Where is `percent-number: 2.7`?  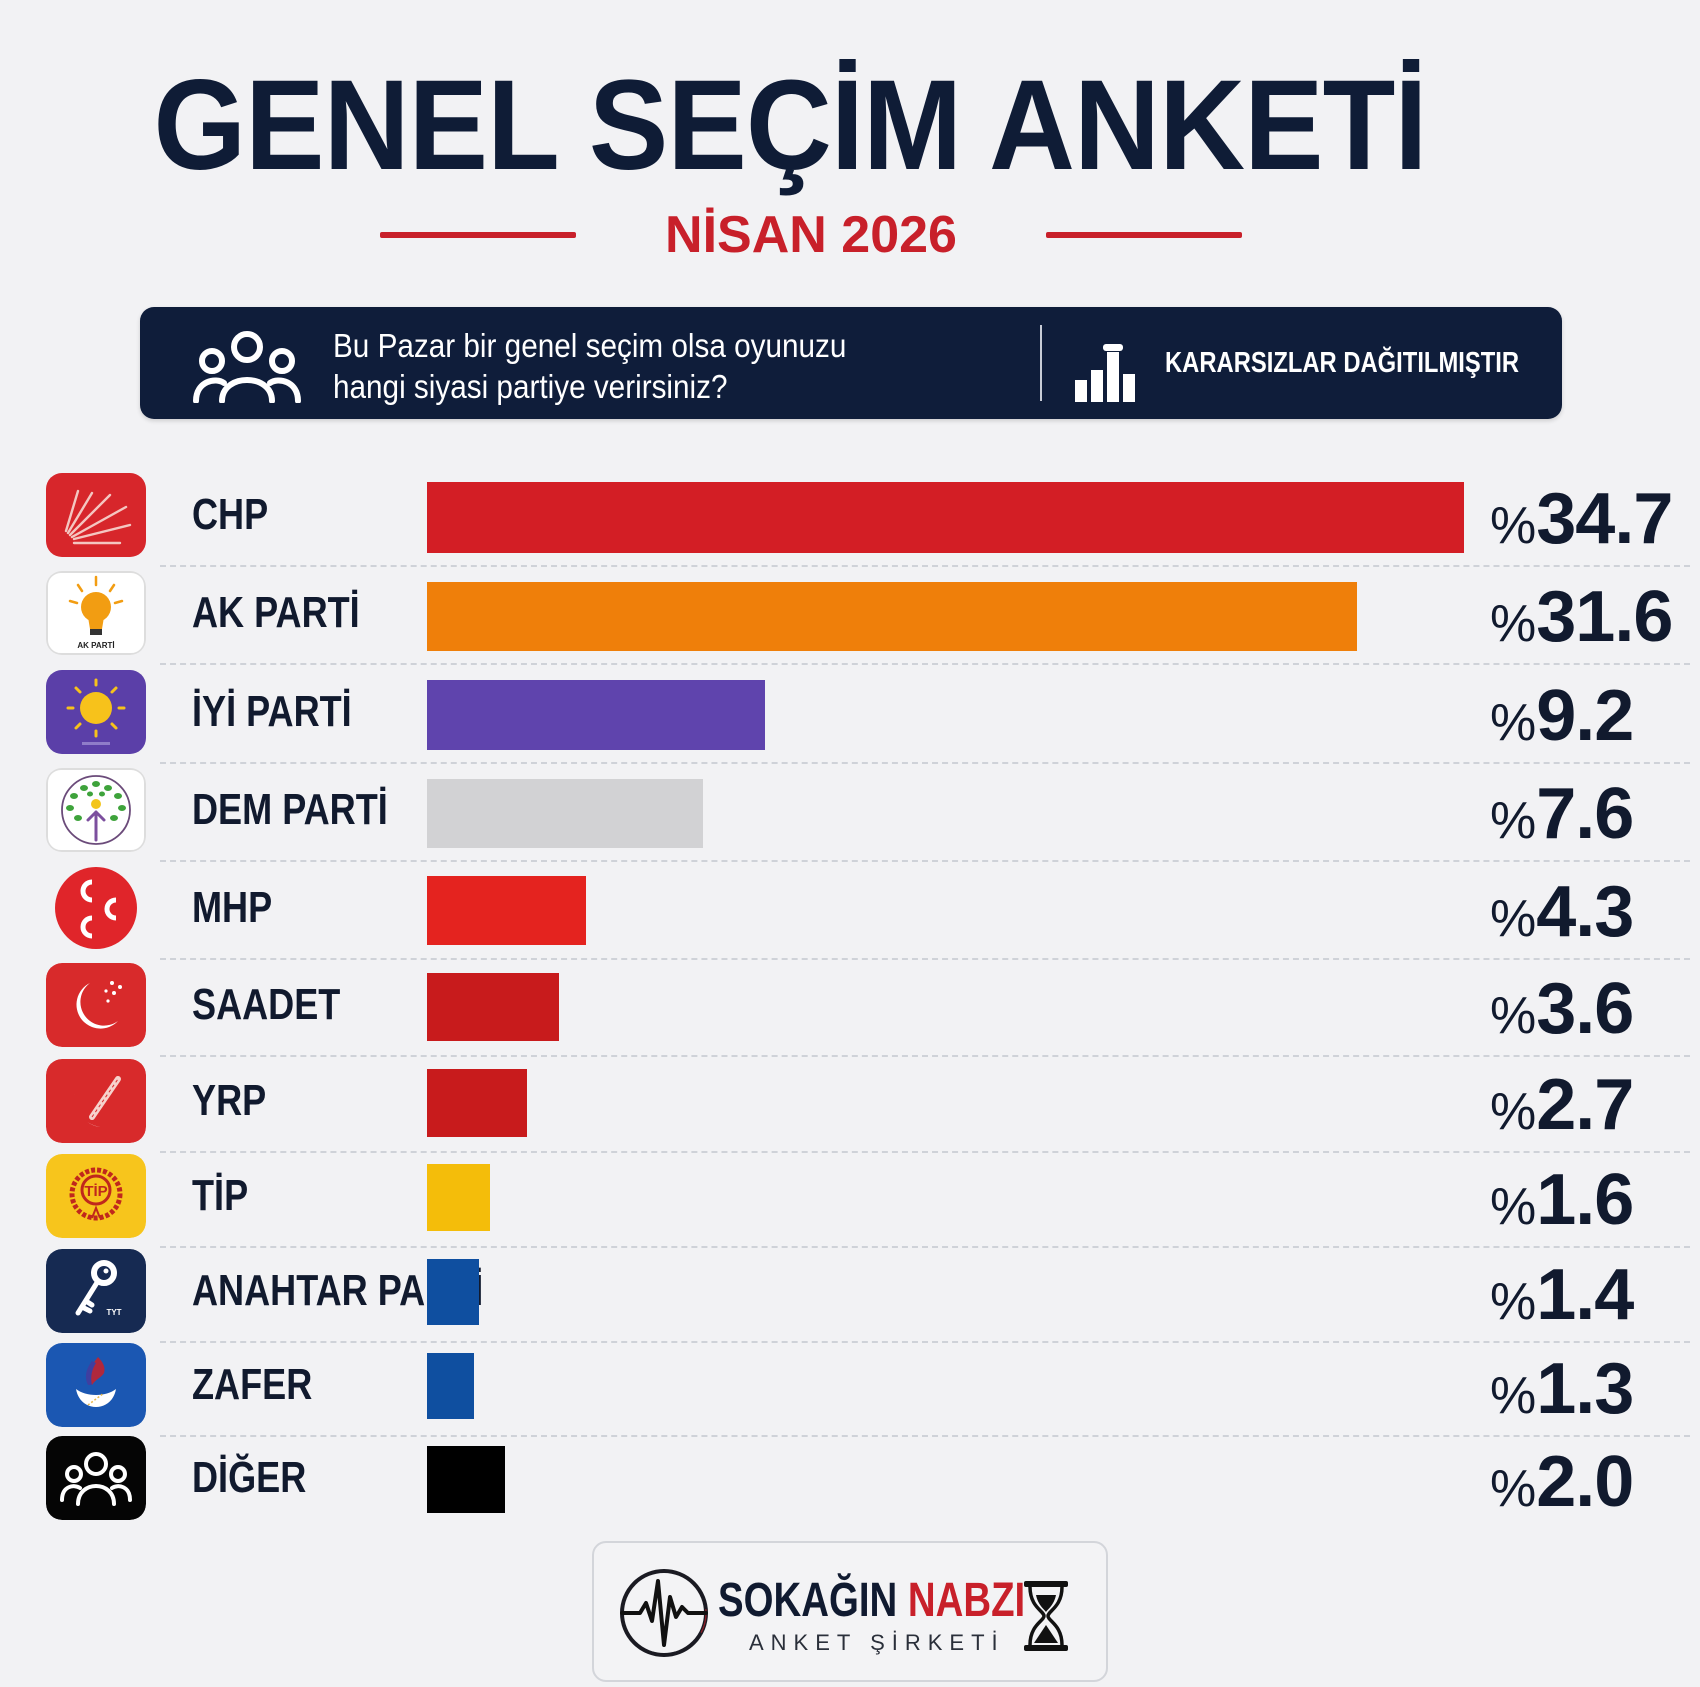 percent-number: 2.7 is located at coordinates (1585, 1105).